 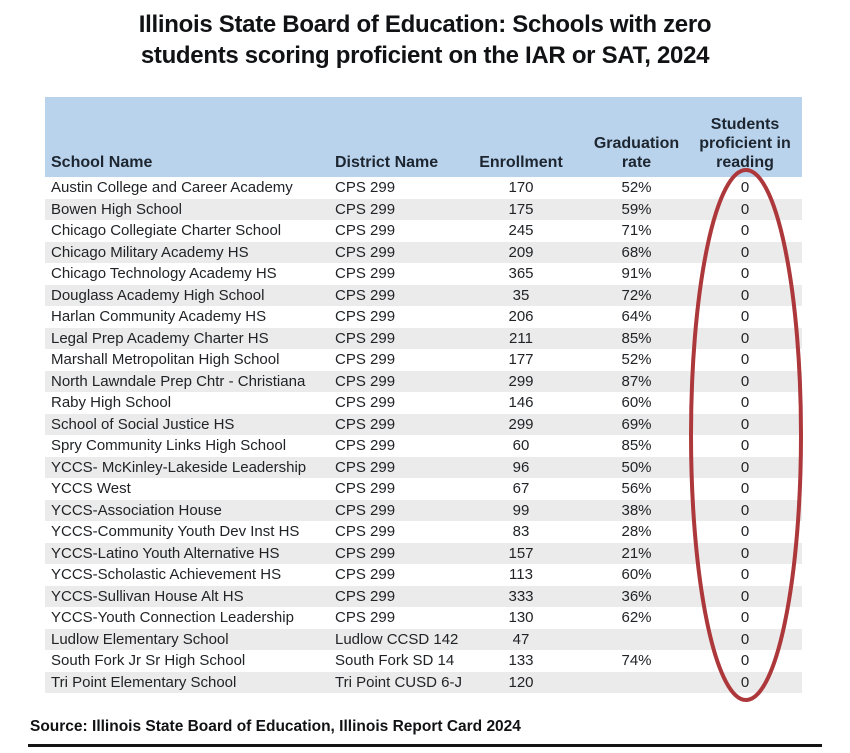 I want to click on cell-school-name: School of Social Justice HS, so click(x=143, y=424).